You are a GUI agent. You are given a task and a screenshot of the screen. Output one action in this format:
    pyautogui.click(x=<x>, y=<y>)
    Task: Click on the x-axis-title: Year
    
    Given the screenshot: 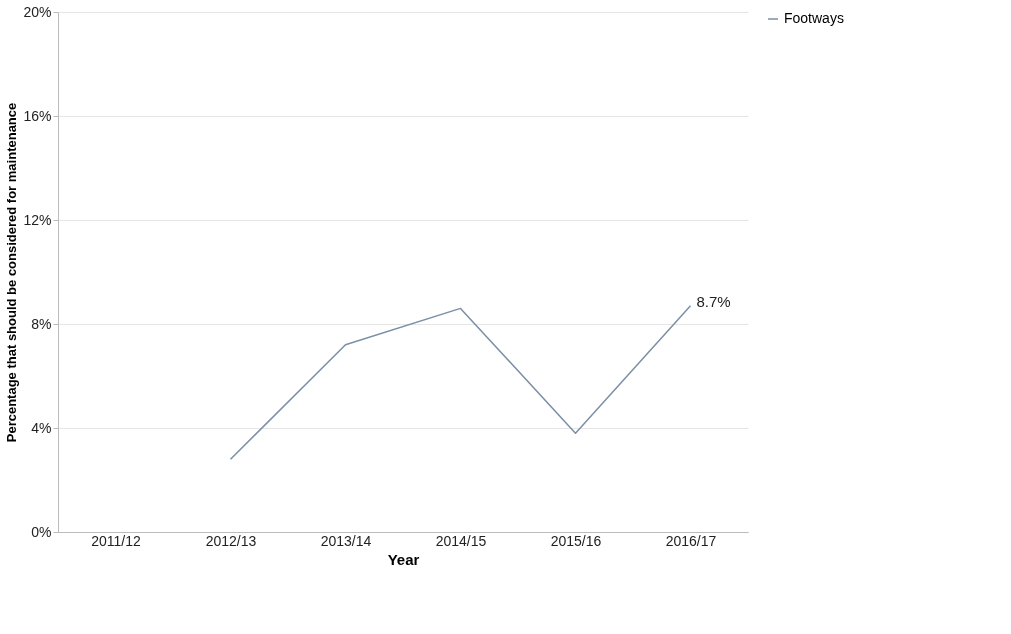 What is the action you would take?
    pyautogui.click(x=403, y=559)
    